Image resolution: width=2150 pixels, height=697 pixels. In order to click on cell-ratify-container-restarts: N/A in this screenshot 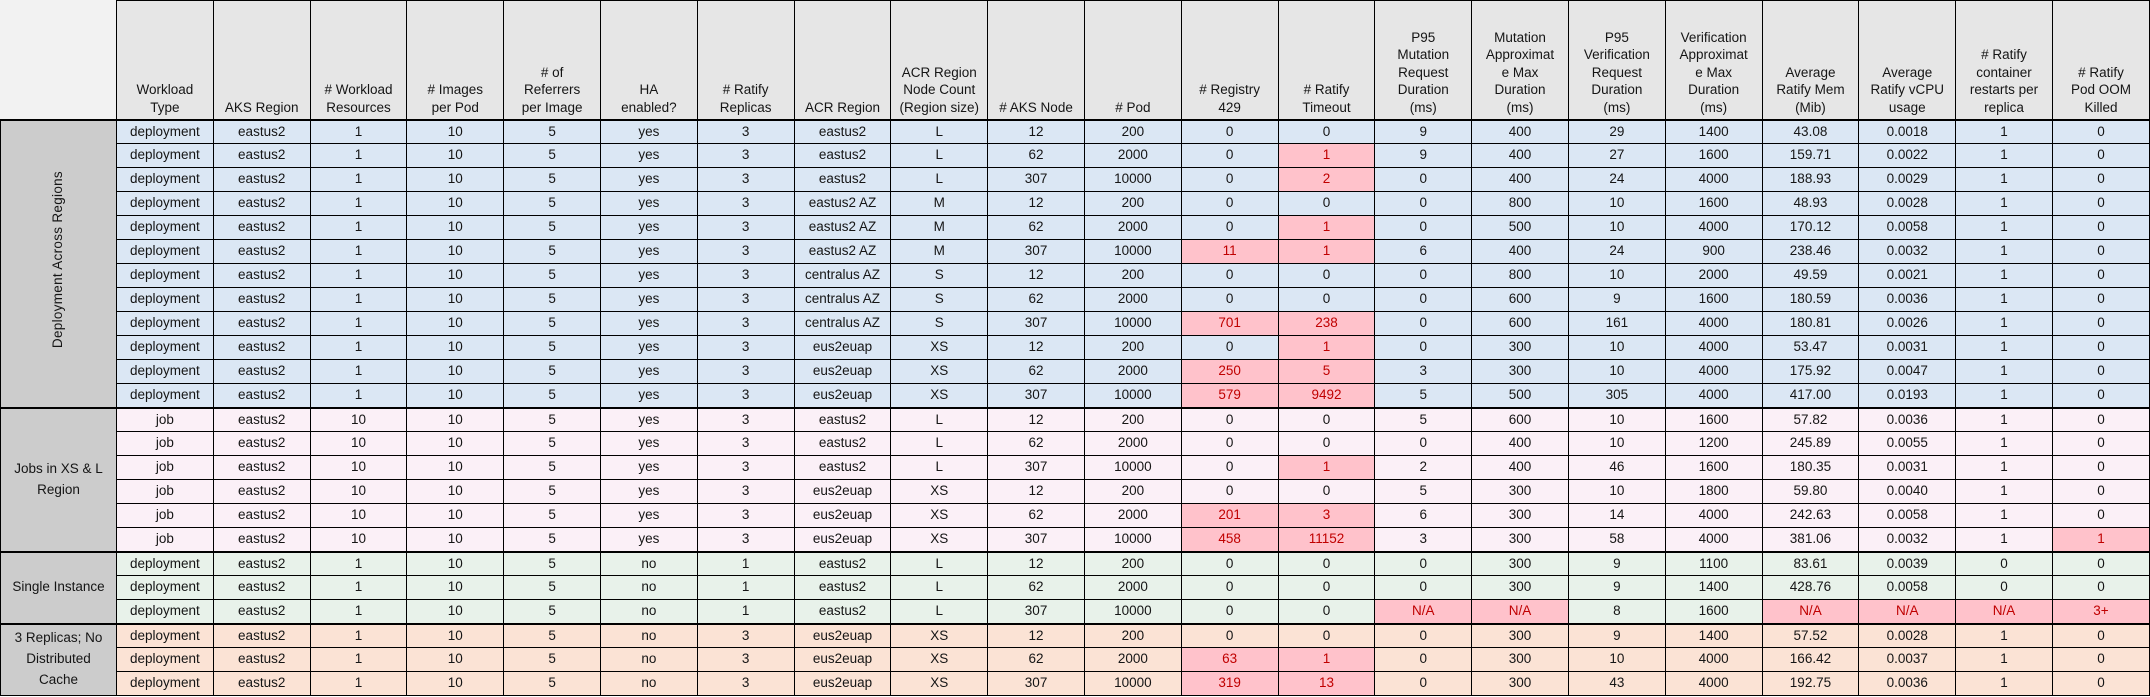, I will do `click(2004, 611)`.